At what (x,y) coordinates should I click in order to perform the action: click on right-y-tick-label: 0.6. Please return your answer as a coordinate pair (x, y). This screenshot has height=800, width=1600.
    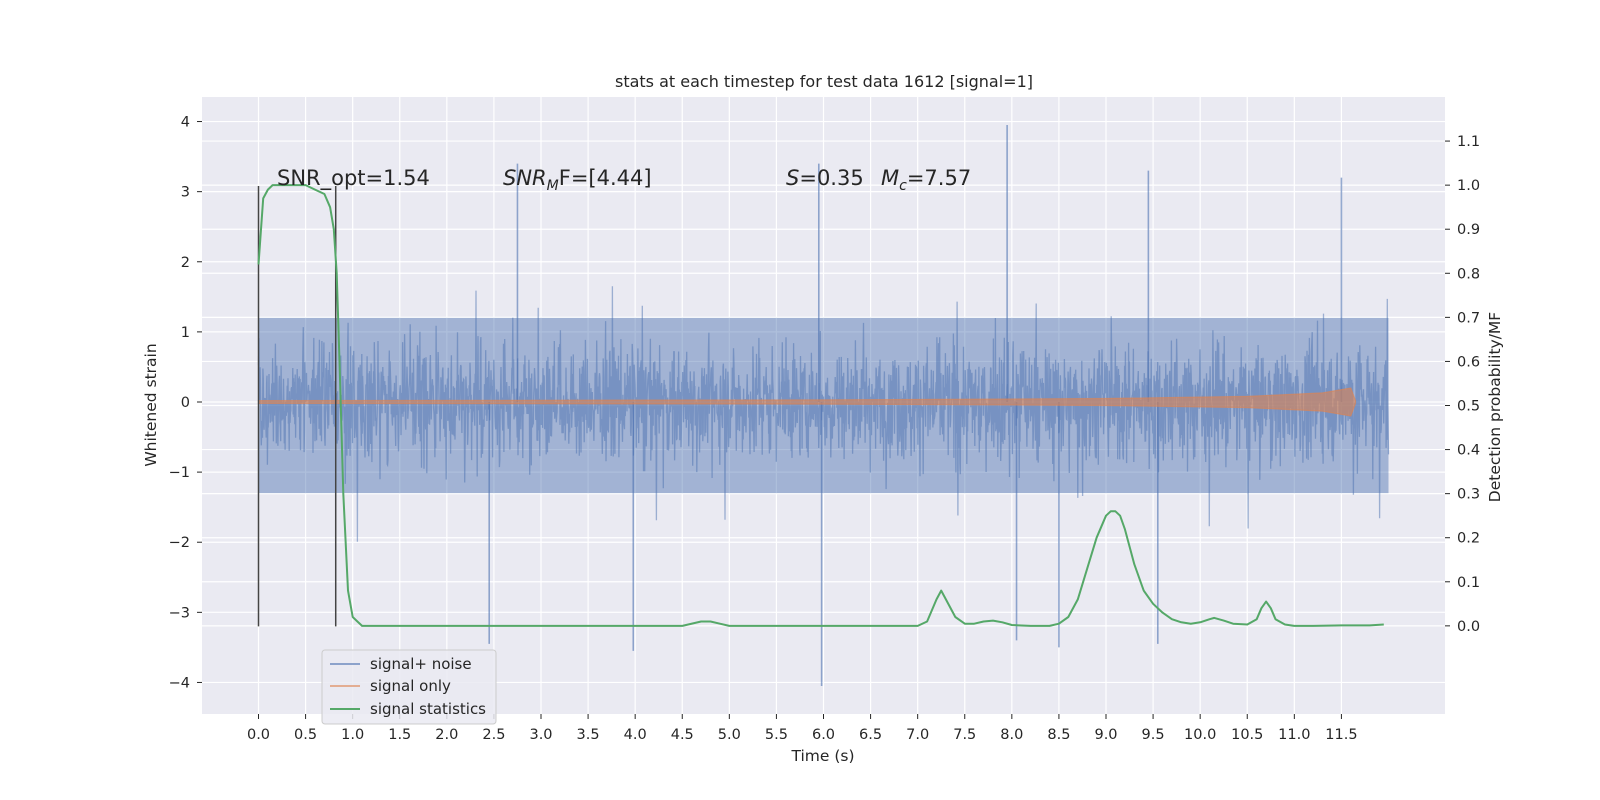
    Looking at the image, I should click on (1468, 362).